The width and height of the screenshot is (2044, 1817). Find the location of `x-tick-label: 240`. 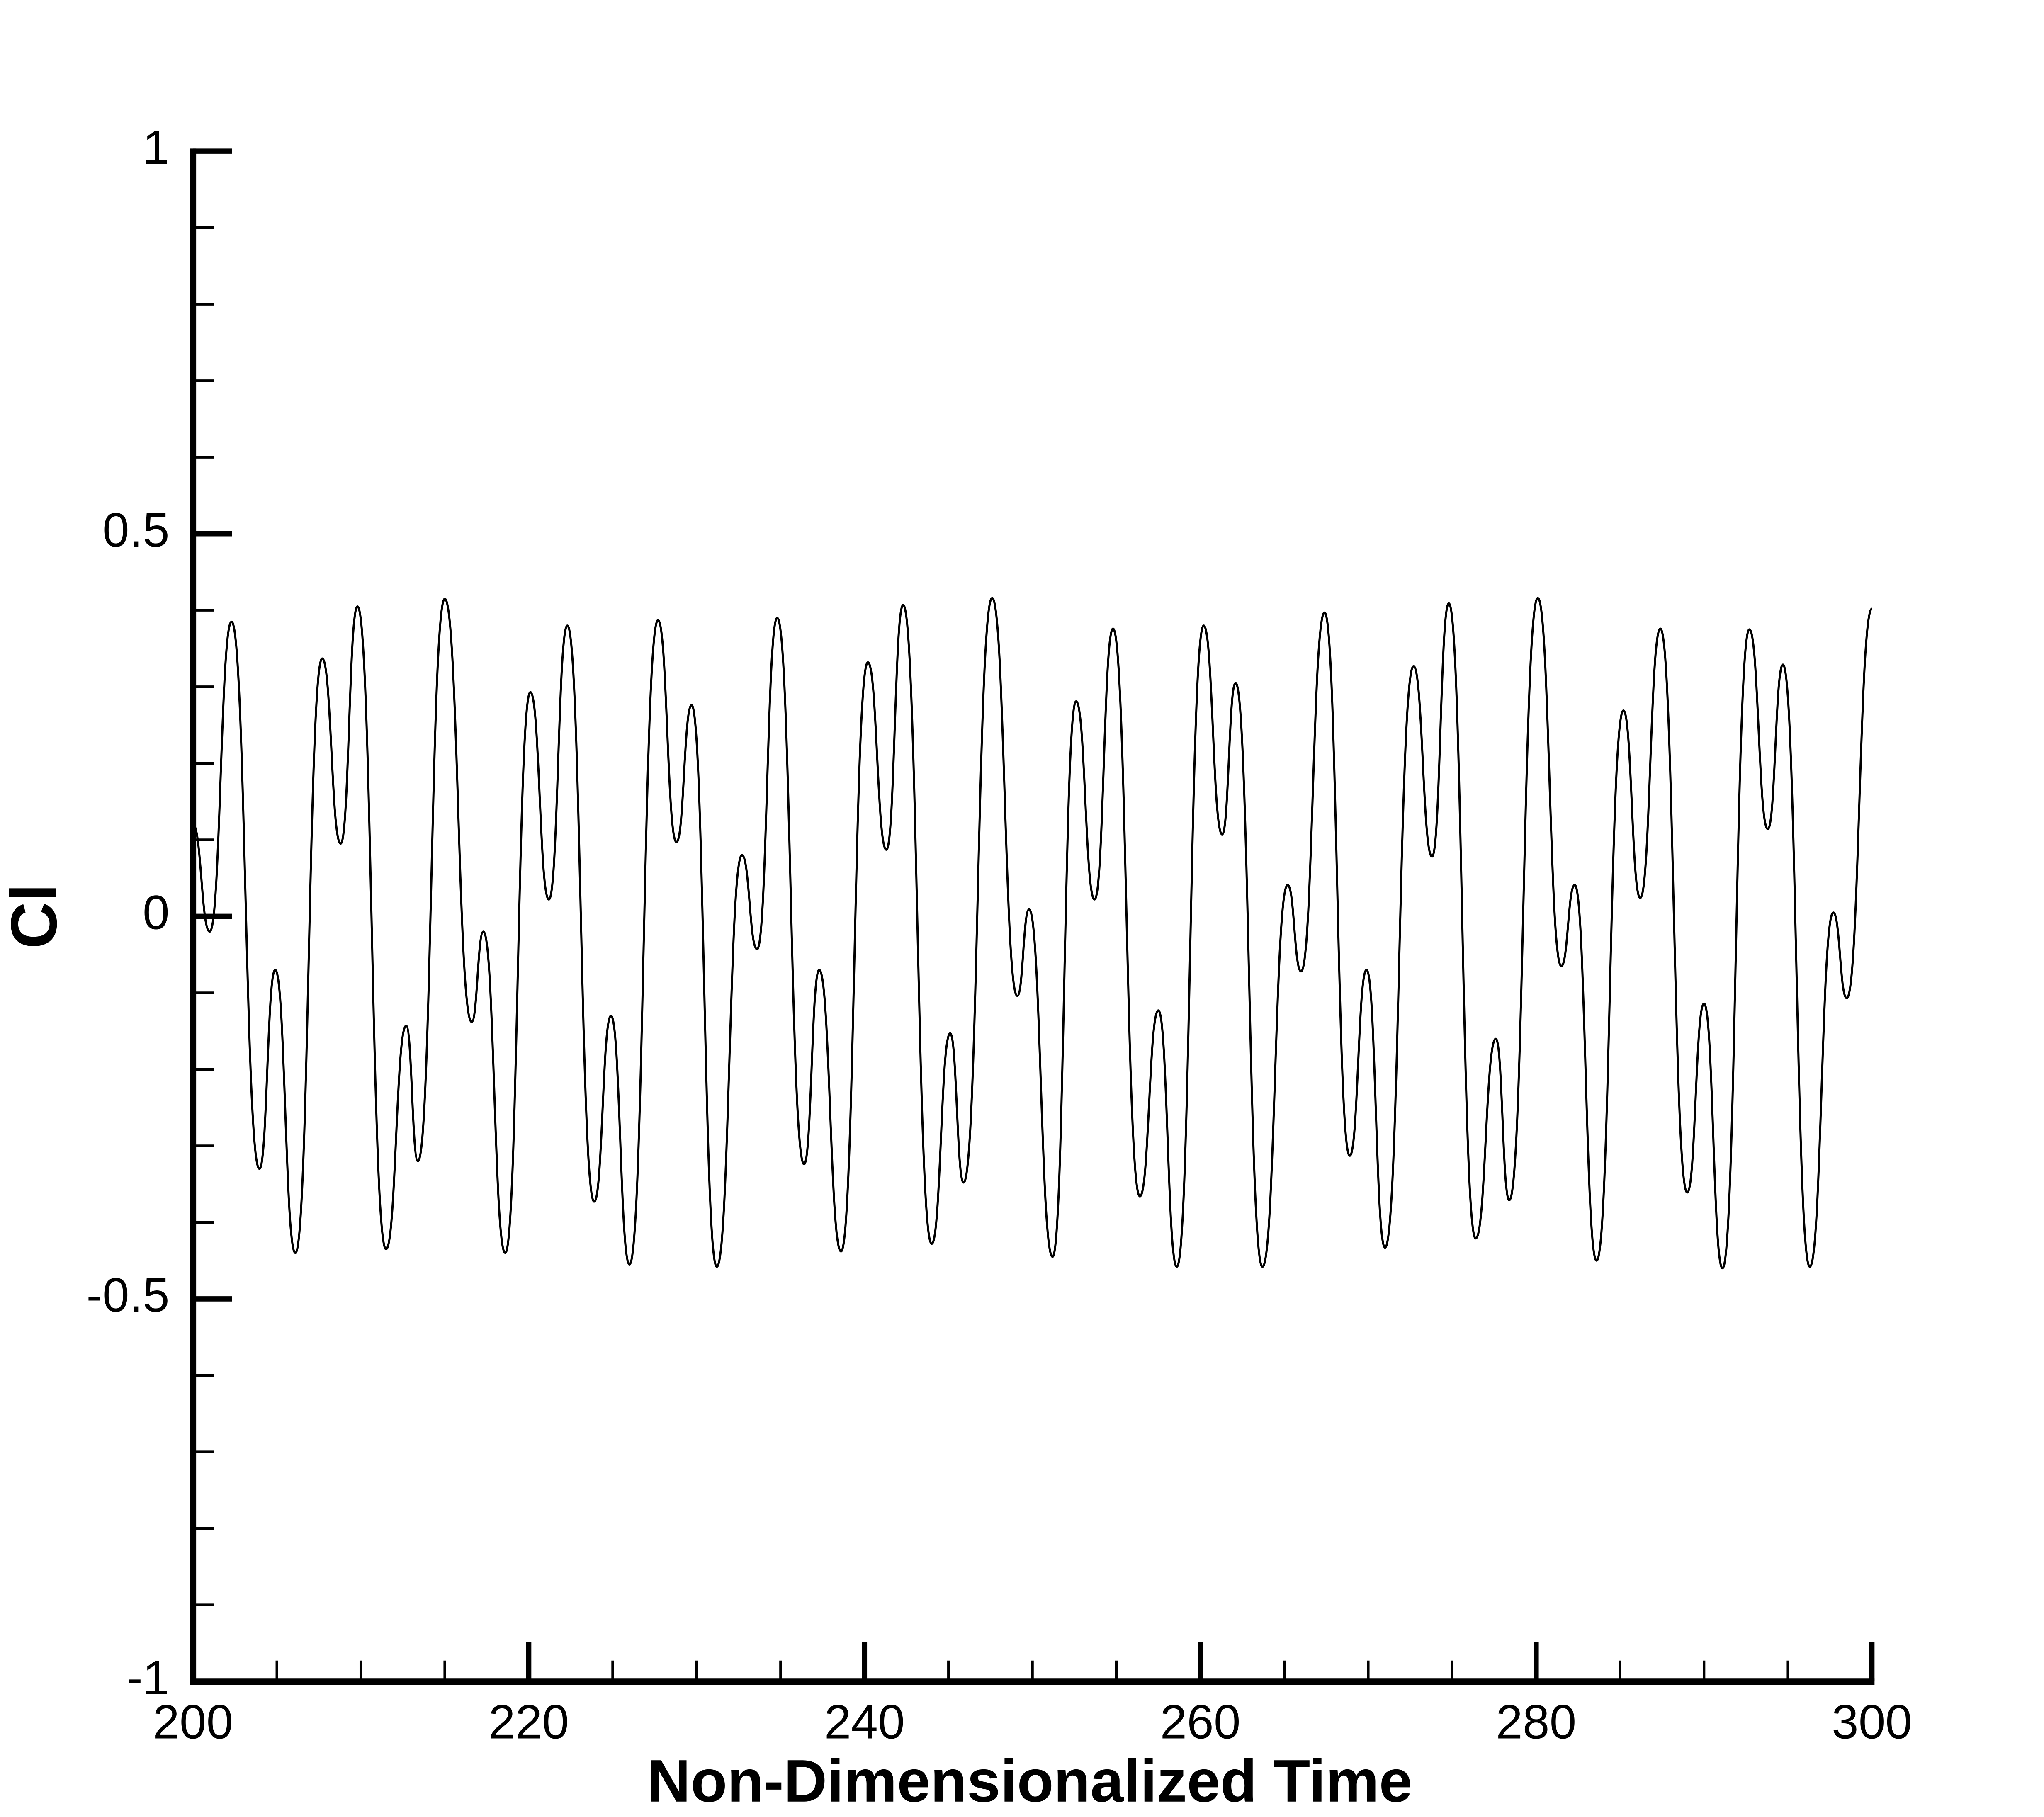

x-tick-label: 240 is located at coordinates (864, 1722).